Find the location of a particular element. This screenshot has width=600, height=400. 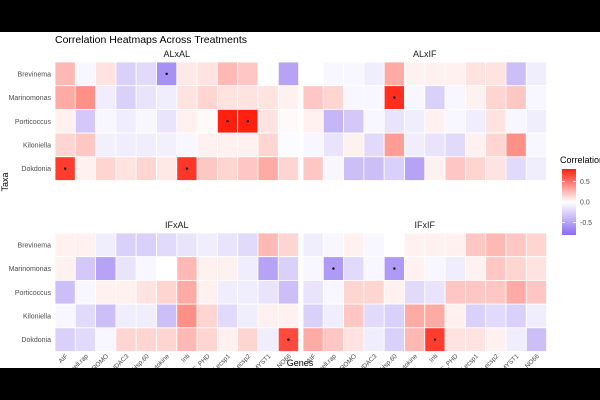

y-tick-label: Dokdonia is located at coordinates (36, 340).